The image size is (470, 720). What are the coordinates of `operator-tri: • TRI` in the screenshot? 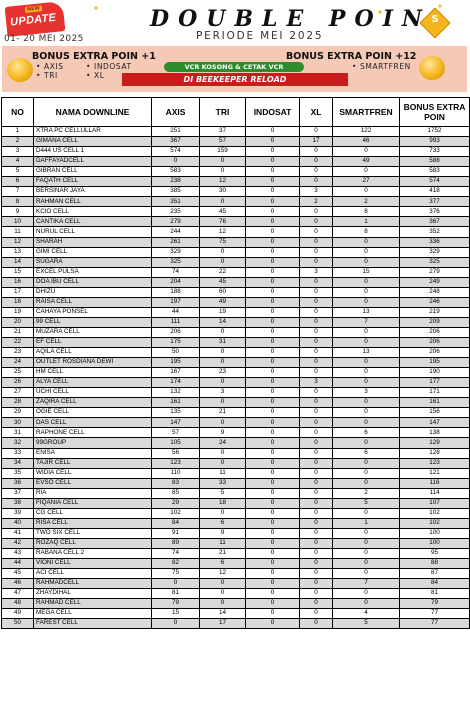 It's located at (47, 75).